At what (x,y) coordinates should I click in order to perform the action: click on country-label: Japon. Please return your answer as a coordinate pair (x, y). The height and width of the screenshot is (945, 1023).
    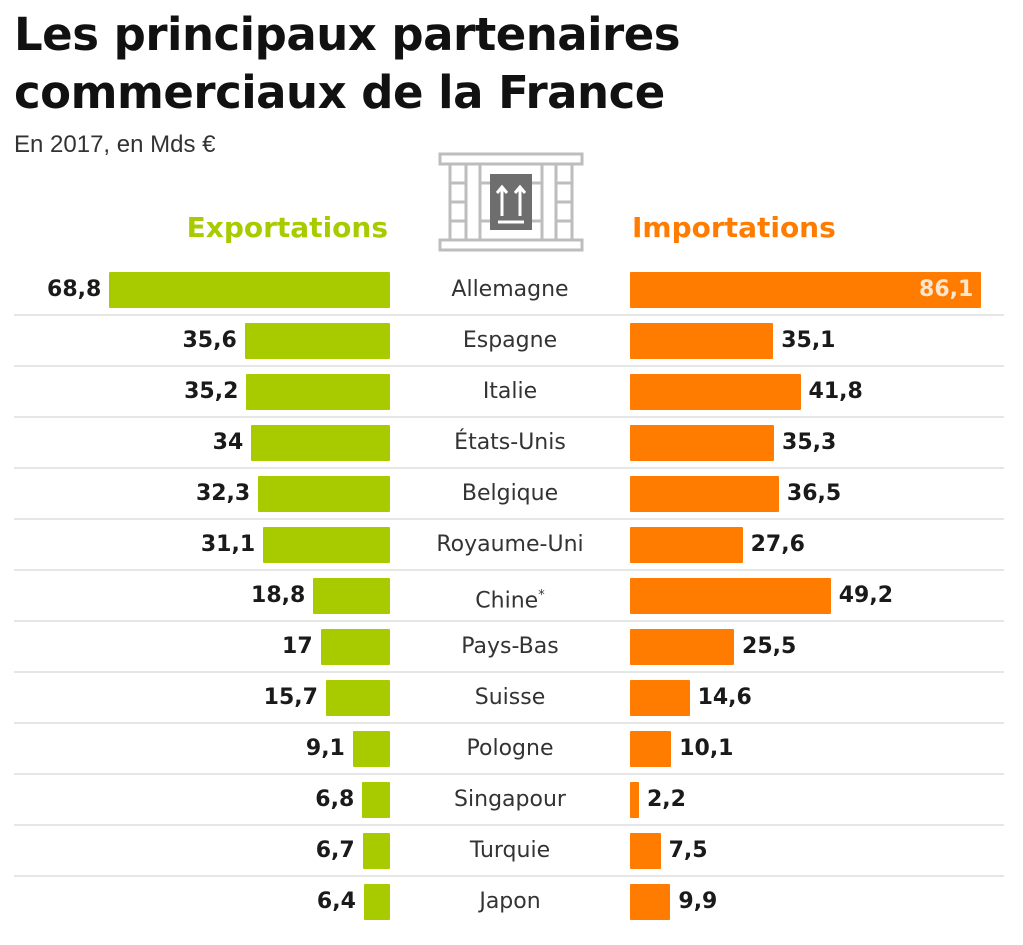
    Looking at the image, I should click on (510, 901).